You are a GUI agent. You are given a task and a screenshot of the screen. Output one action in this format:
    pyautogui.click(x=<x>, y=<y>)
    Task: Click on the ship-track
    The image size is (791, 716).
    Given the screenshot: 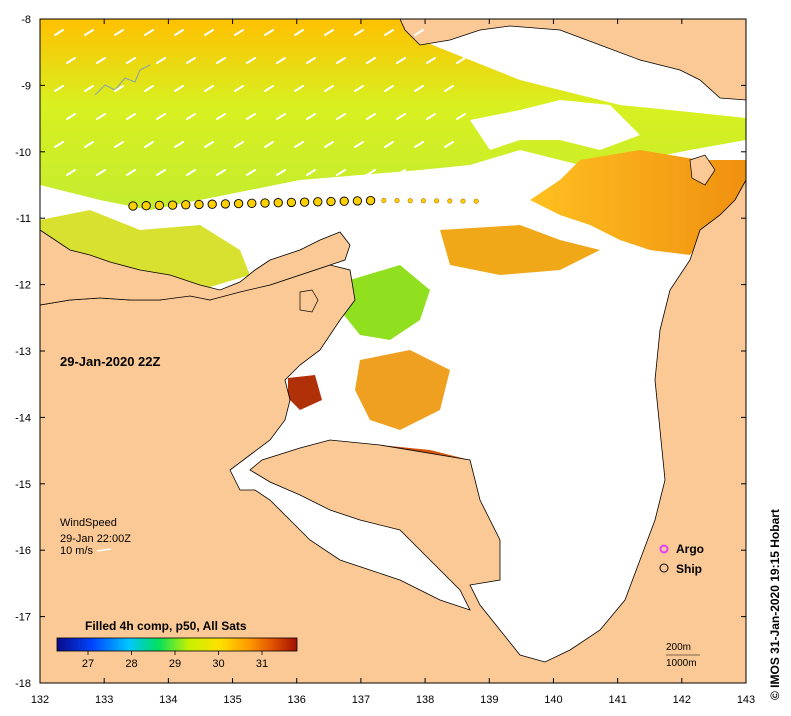 What is the action you would take?
    pyautogui.click(x=303, y=203)
    